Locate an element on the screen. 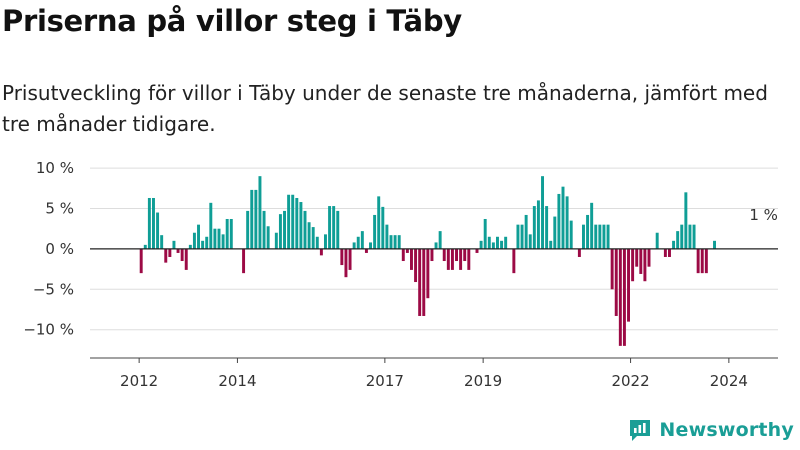 The image size is (800, 450). latest-value-annotation: 1 % is located at coordinates (763, 215).